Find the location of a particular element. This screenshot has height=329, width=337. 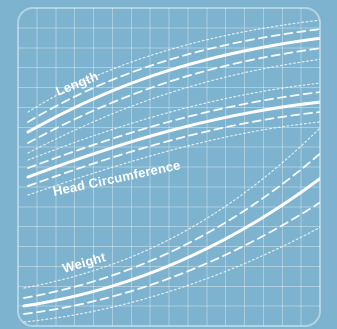

head-circumference-label: Head Circumference is located at coordinates (117, 178).